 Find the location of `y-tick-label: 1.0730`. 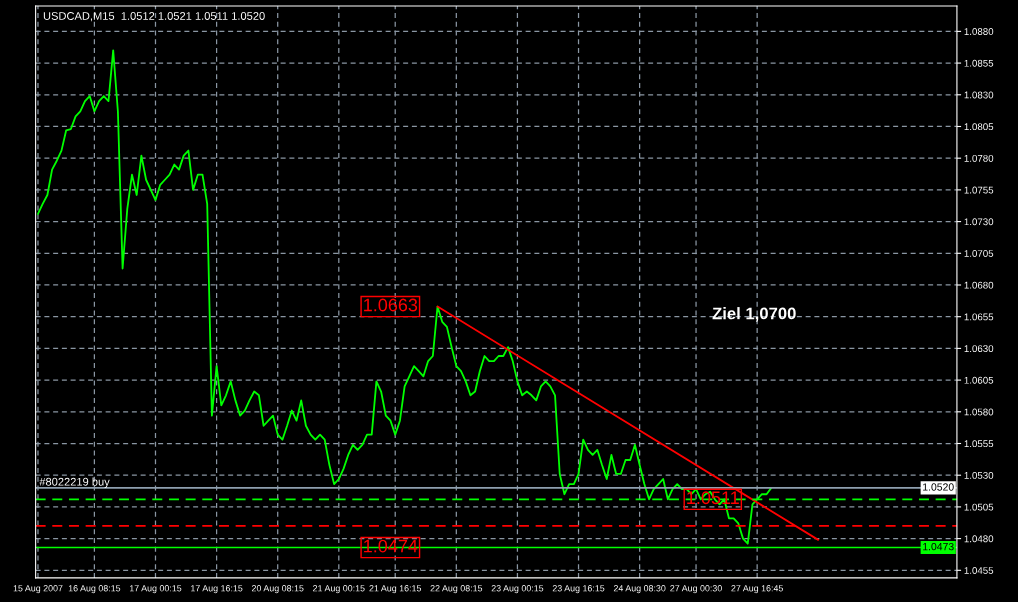

y-tick-label: 1.0730 is located at coordinates (979, 222).